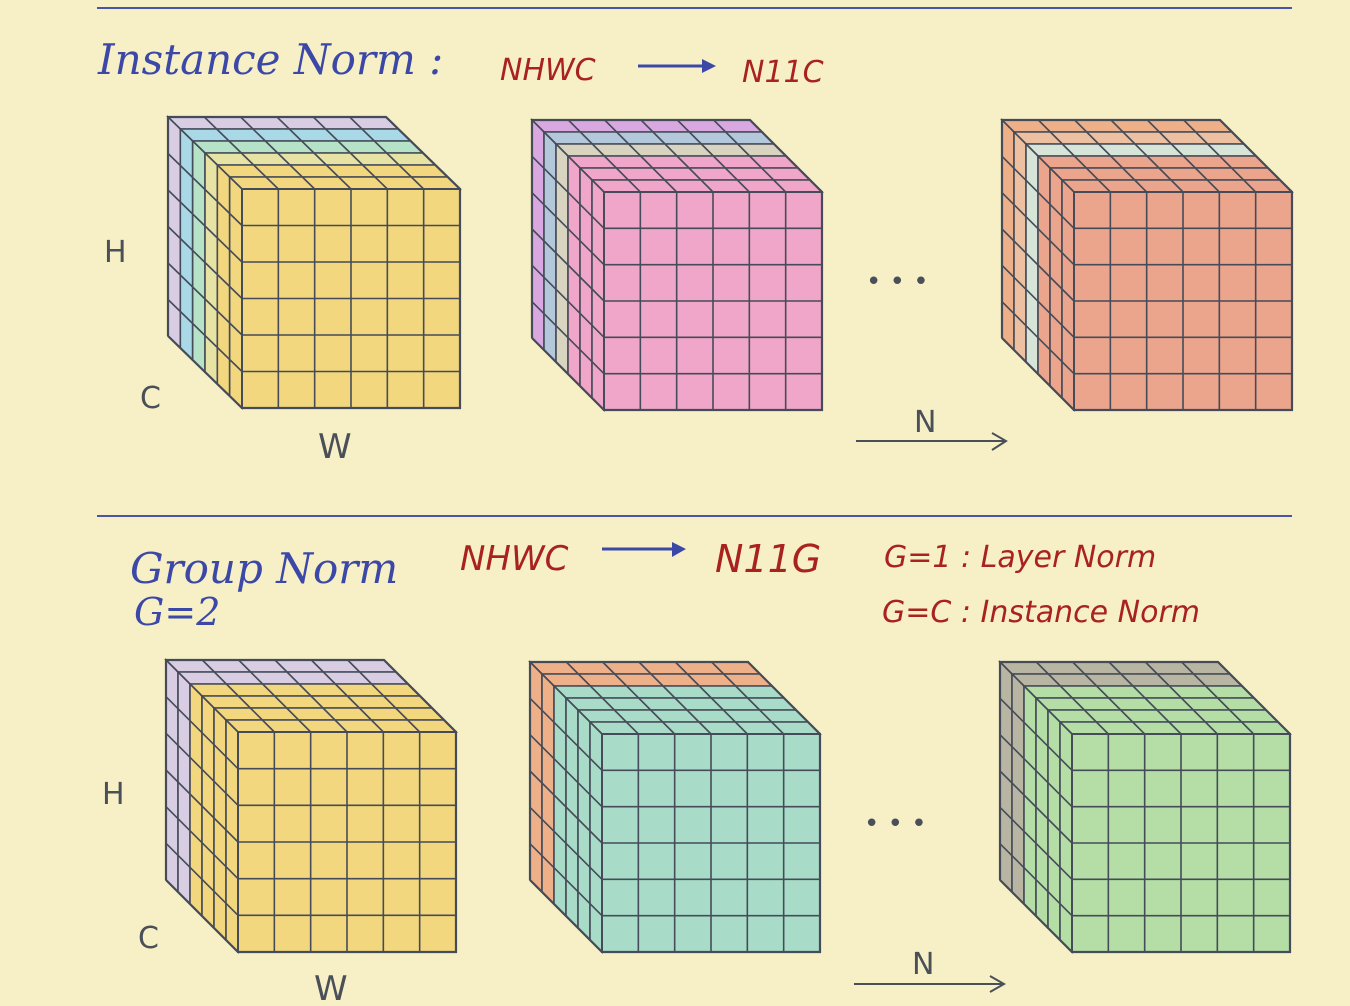 The height and width of the screenshot is (1006, 1350). I want to click on instance-shape-to: N11C, so click(783, 72).